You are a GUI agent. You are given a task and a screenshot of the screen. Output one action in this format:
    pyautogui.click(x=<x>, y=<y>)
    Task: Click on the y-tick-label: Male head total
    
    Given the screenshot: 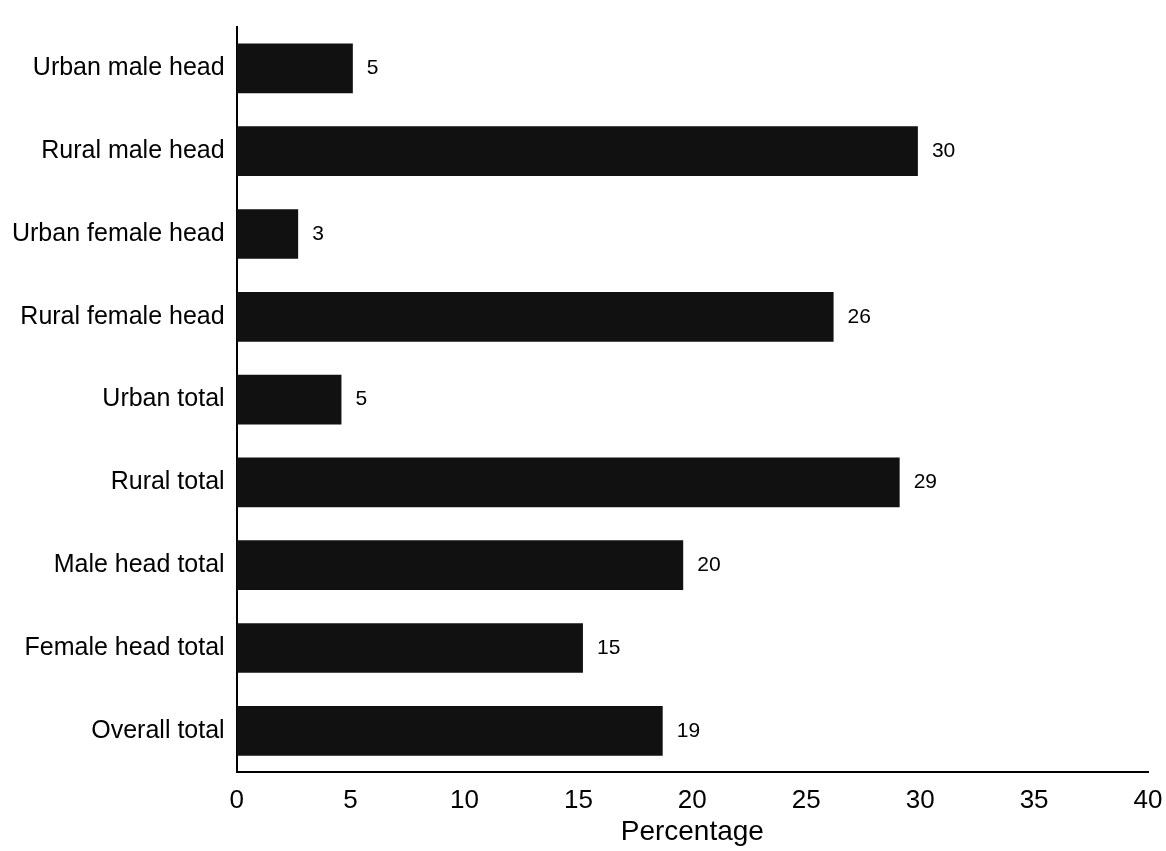 What is the action you would take?
    pyautogui.click(x=139, y=563)
    